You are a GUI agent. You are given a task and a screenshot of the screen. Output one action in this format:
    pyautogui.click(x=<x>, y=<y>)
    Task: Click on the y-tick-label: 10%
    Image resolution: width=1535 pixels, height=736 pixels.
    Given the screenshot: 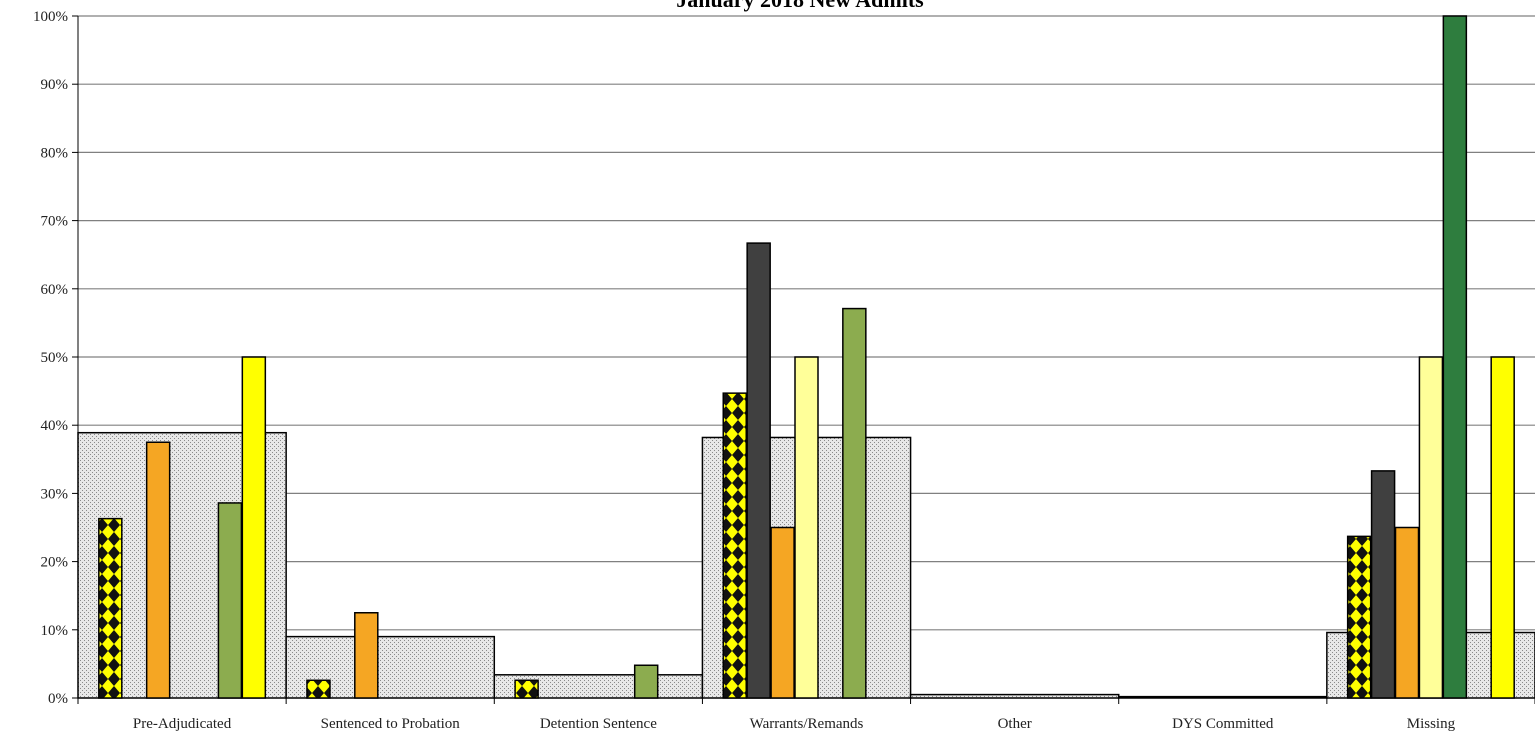 What is the action you would take?
    pyautogui.click(x=55, y=631)
    